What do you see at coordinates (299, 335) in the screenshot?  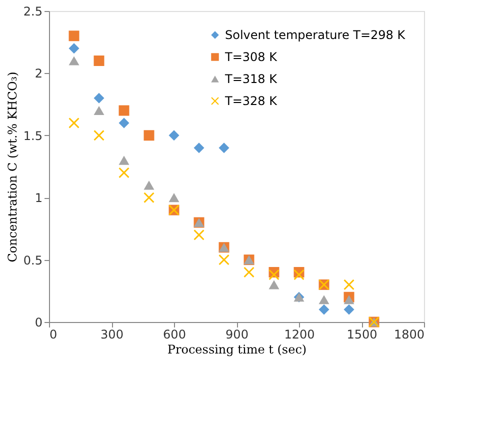 I see `x-tick-label: 1200` at bounding box center [299, 335].